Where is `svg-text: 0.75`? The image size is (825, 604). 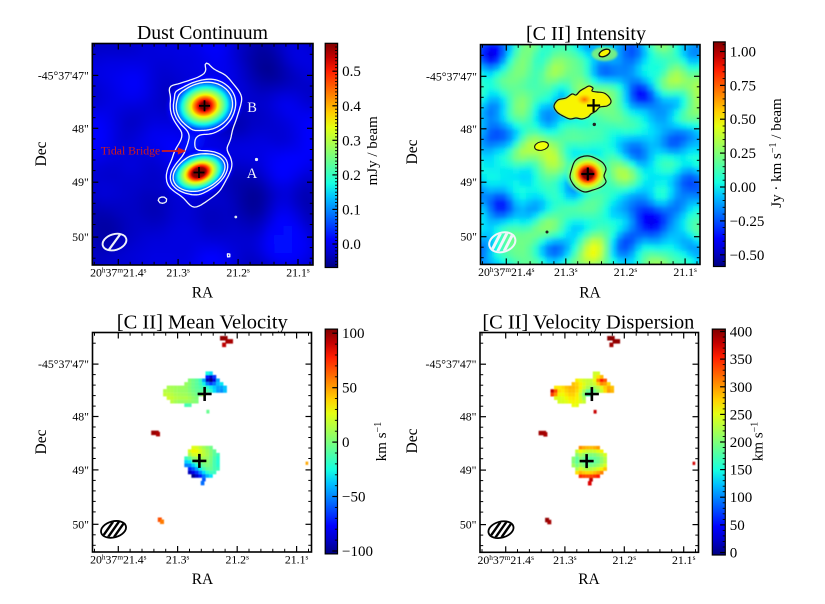 svg-text: 0.75 is located at coordinates (743, 86).